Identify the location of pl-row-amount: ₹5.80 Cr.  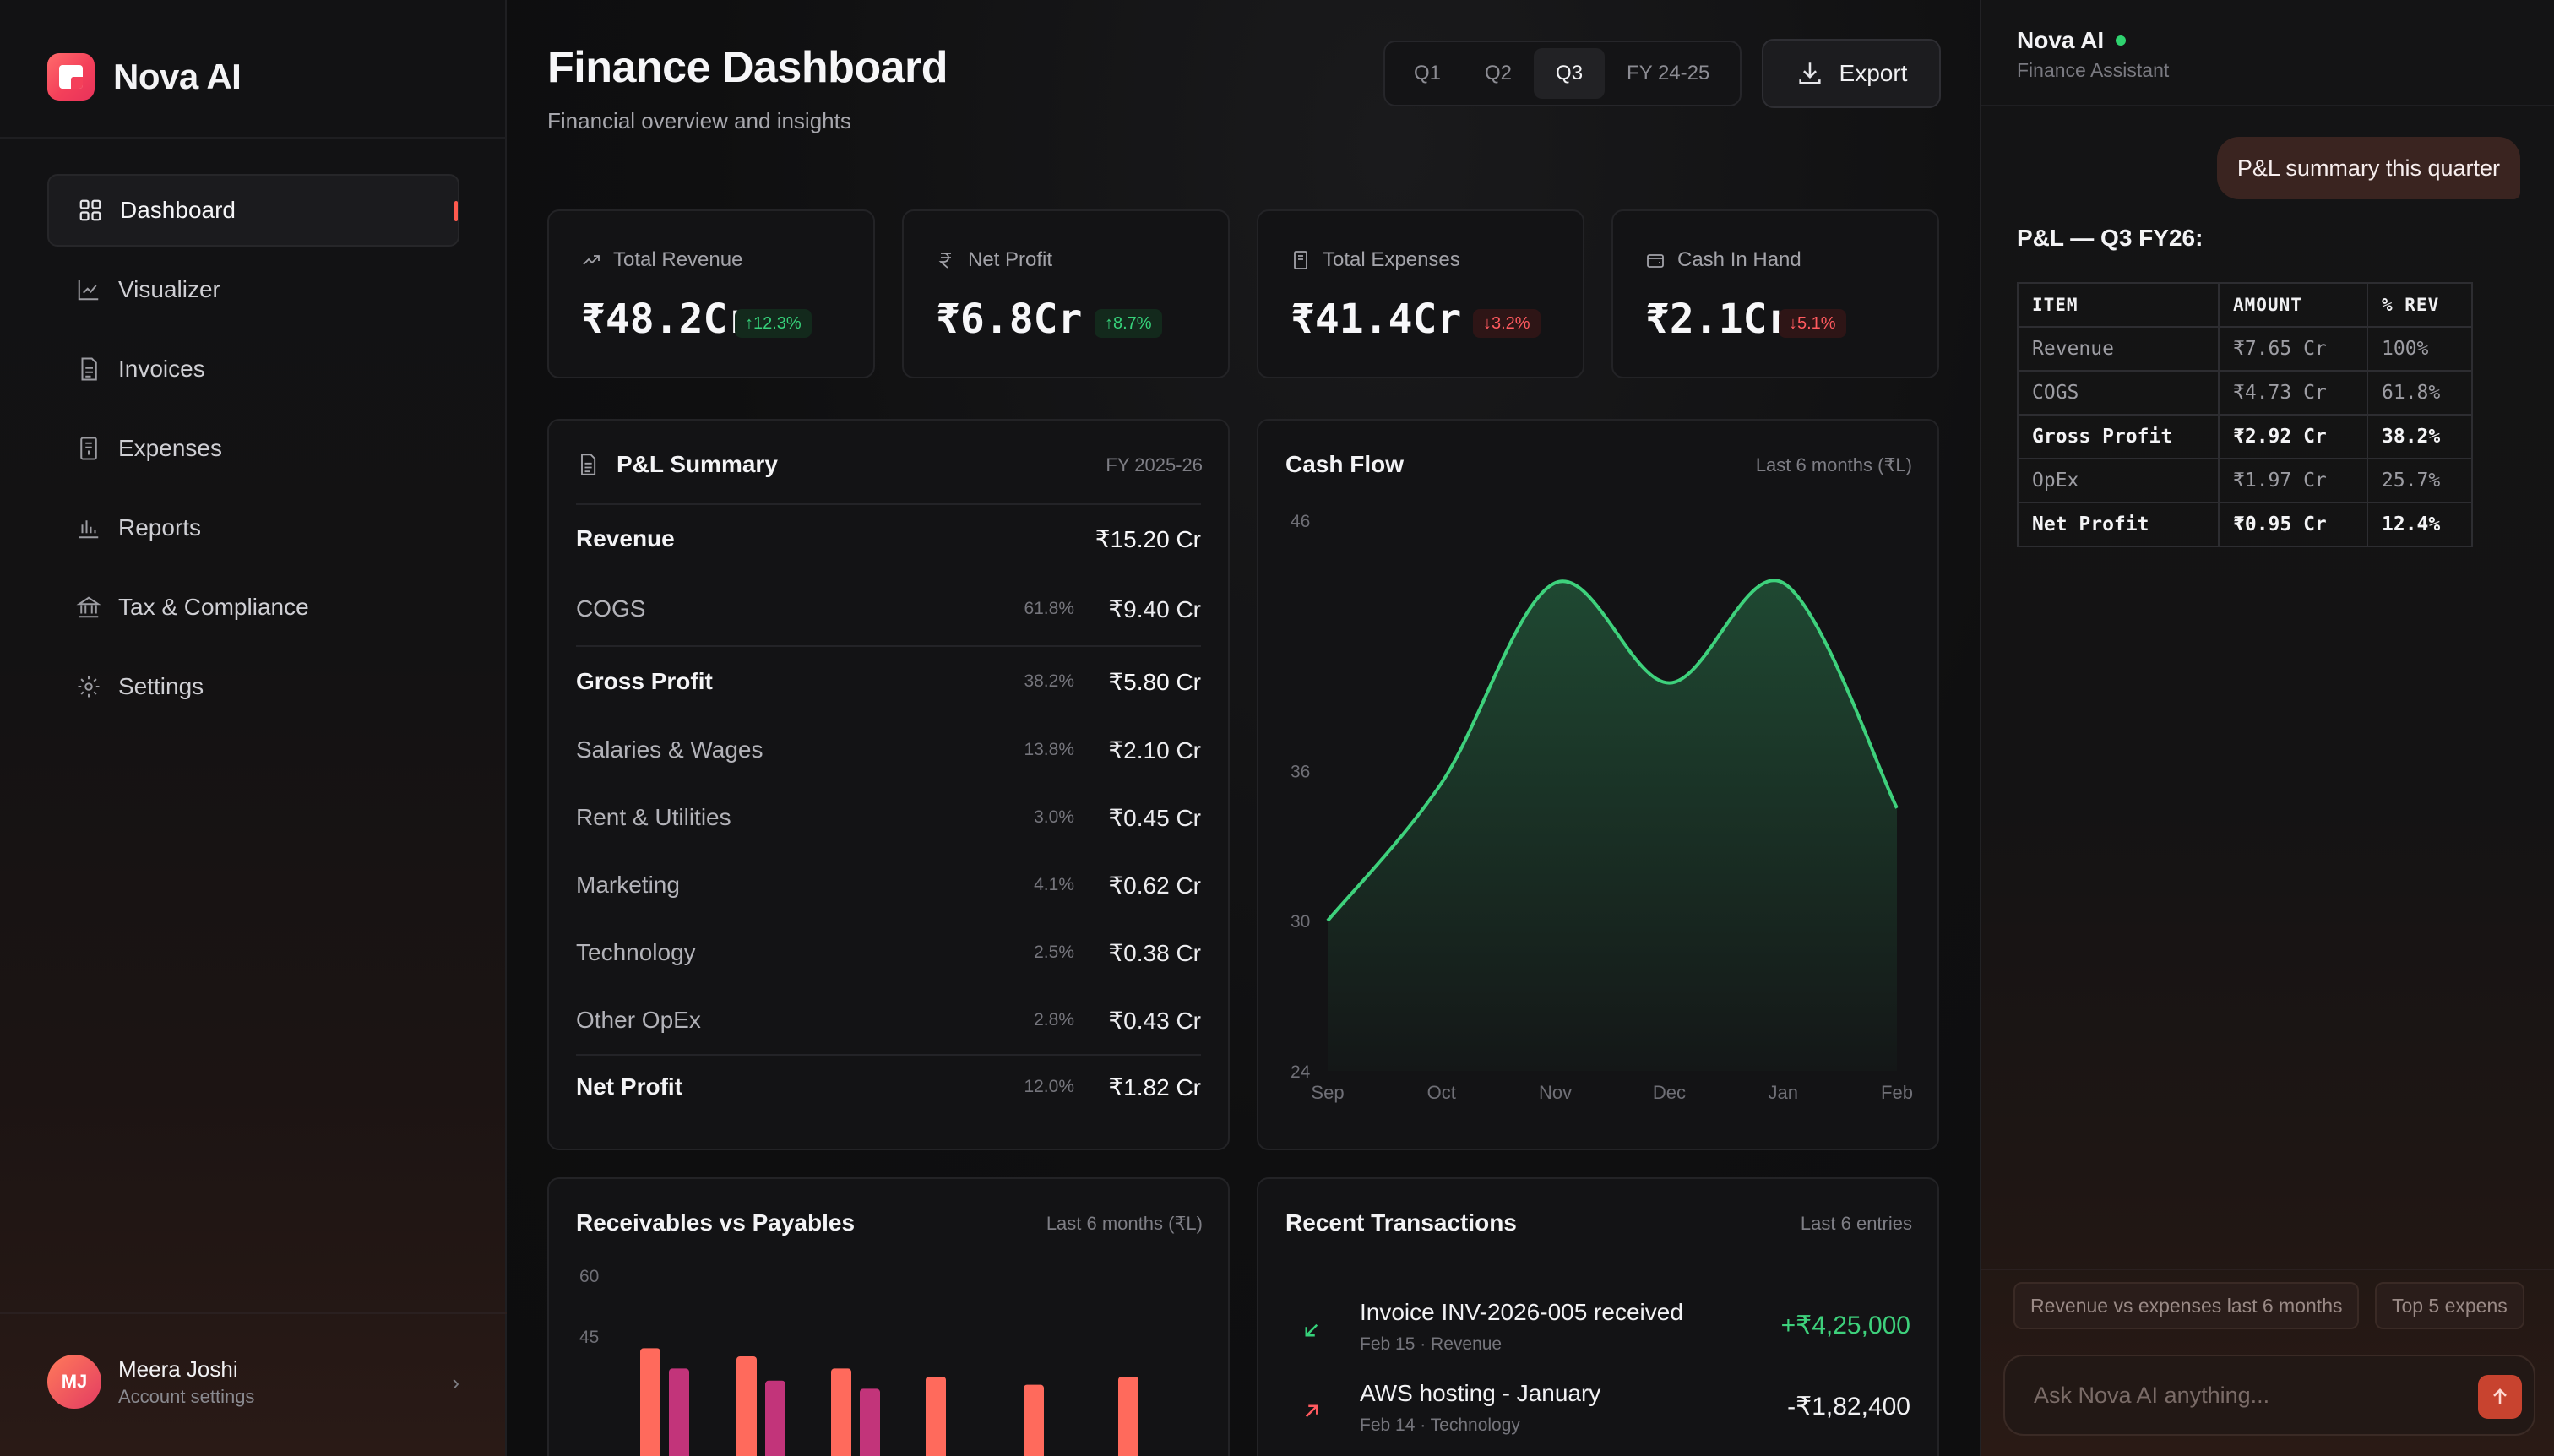
(1154, 682).